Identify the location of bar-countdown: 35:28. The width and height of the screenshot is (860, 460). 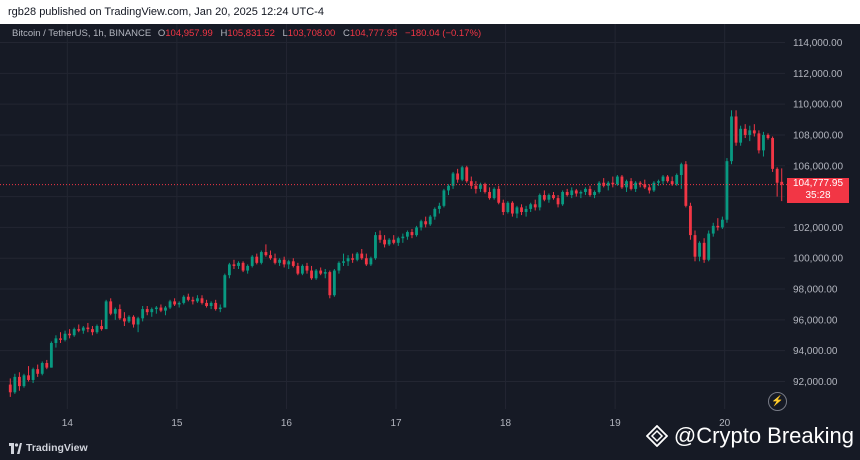
(818, 196).